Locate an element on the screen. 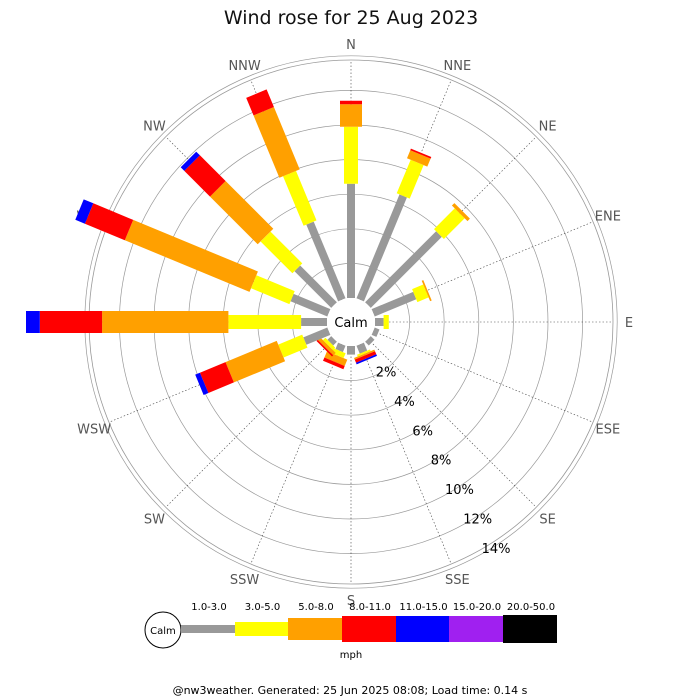 The image size is (700, 700). ring-label: 2% is located at coordinates (386, 373).